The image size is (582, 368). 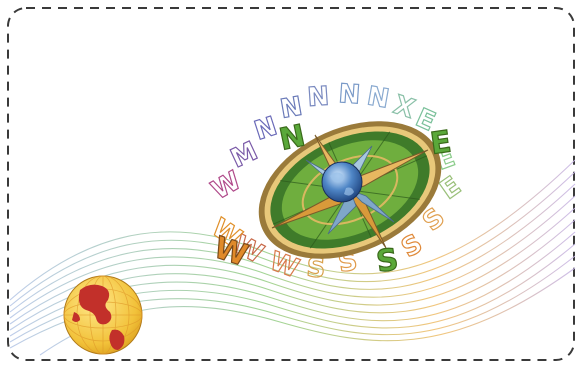 What do you see at coordinates (292, 137) in the screenshot?
I see `north-letter: N` at bounding box center [292, 137].